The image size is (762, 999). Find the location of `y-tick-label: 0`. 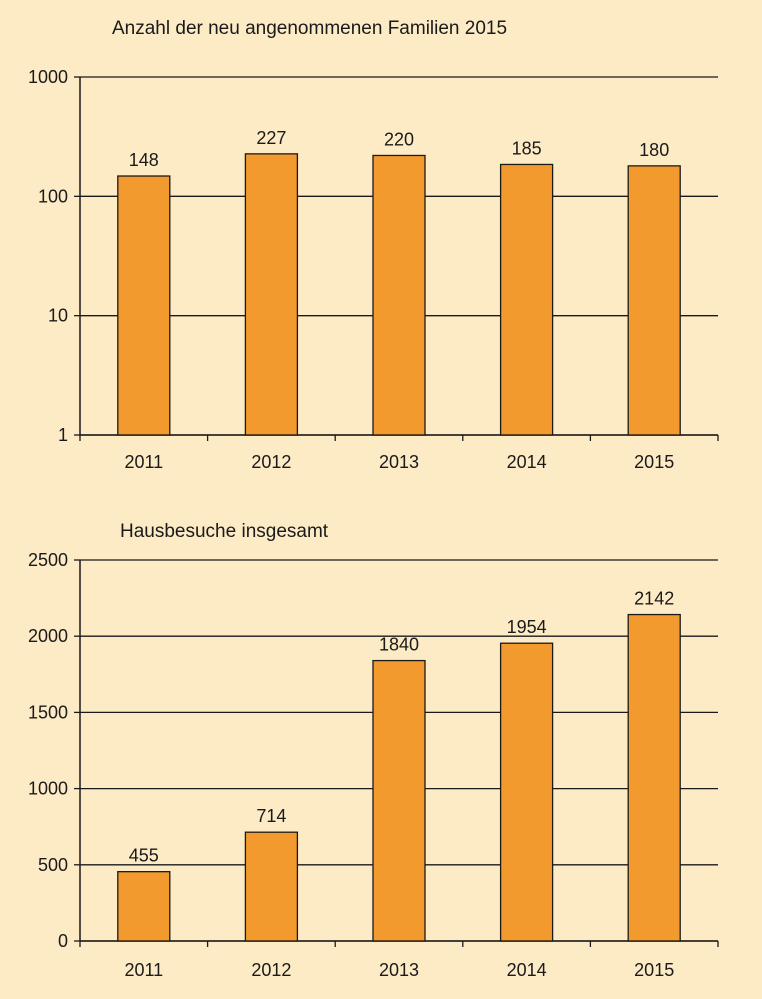

y-tick-label: 0 is located at coordinates (63, 941).